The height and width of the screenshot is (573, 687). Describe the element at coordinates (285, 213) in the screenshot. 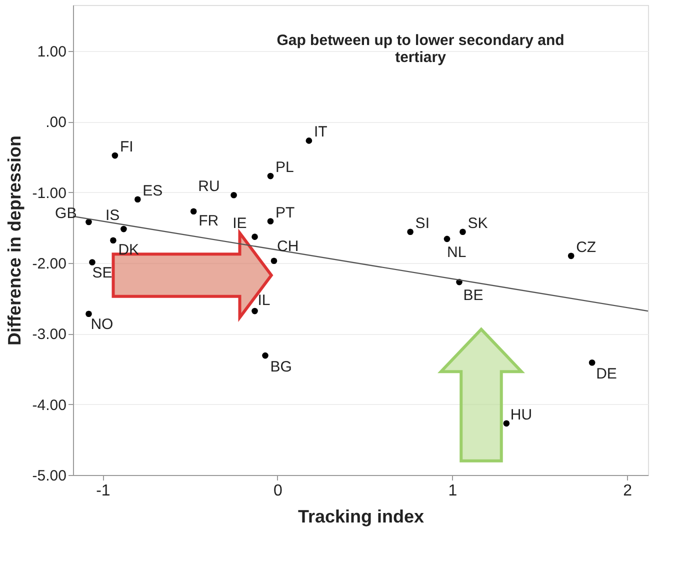

I see `annotation: PT` at that location.